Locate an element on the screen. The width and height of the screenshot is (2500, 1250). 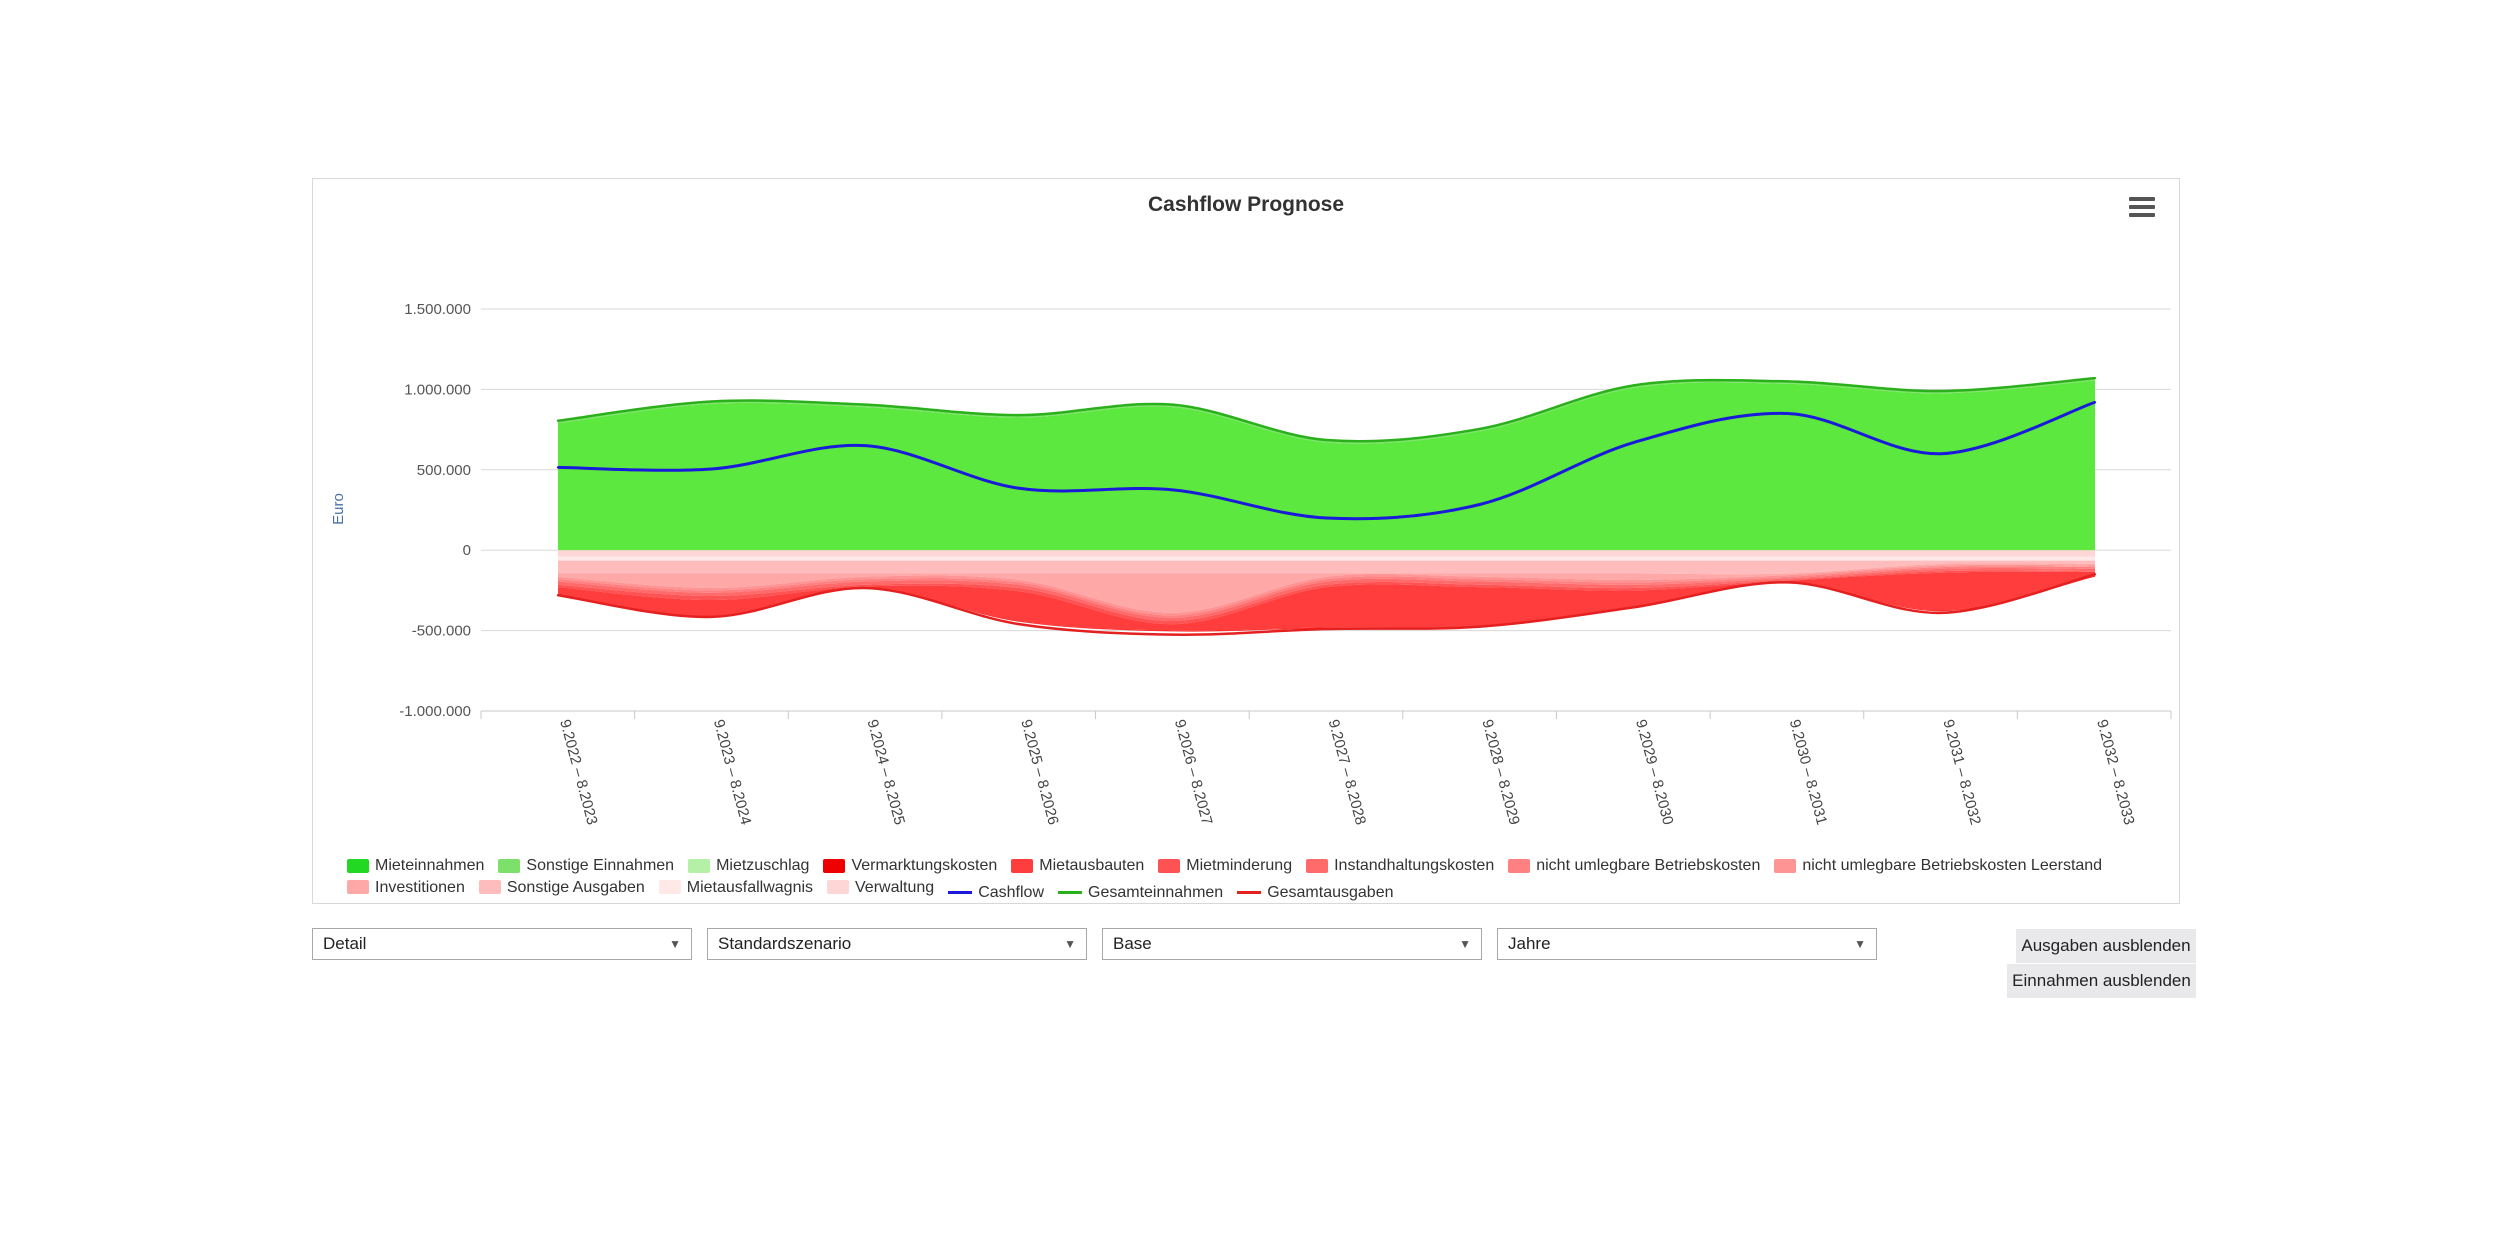
x-tick-label: 9.2025 – 8.2026 is located at coordinates (1039, 772).